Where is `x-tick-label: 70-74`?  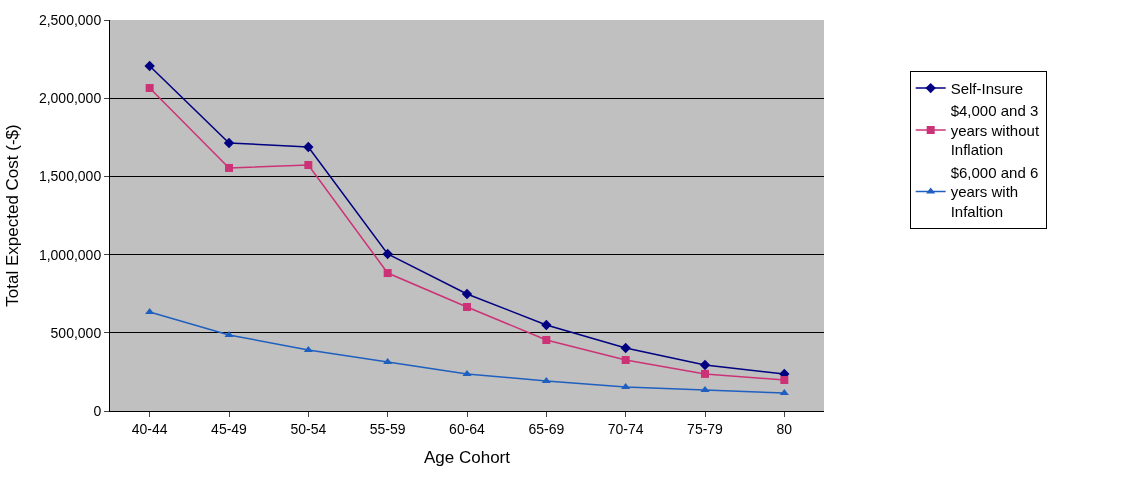
x-tick-label: 70-74 is located at coordinates (625, 428).